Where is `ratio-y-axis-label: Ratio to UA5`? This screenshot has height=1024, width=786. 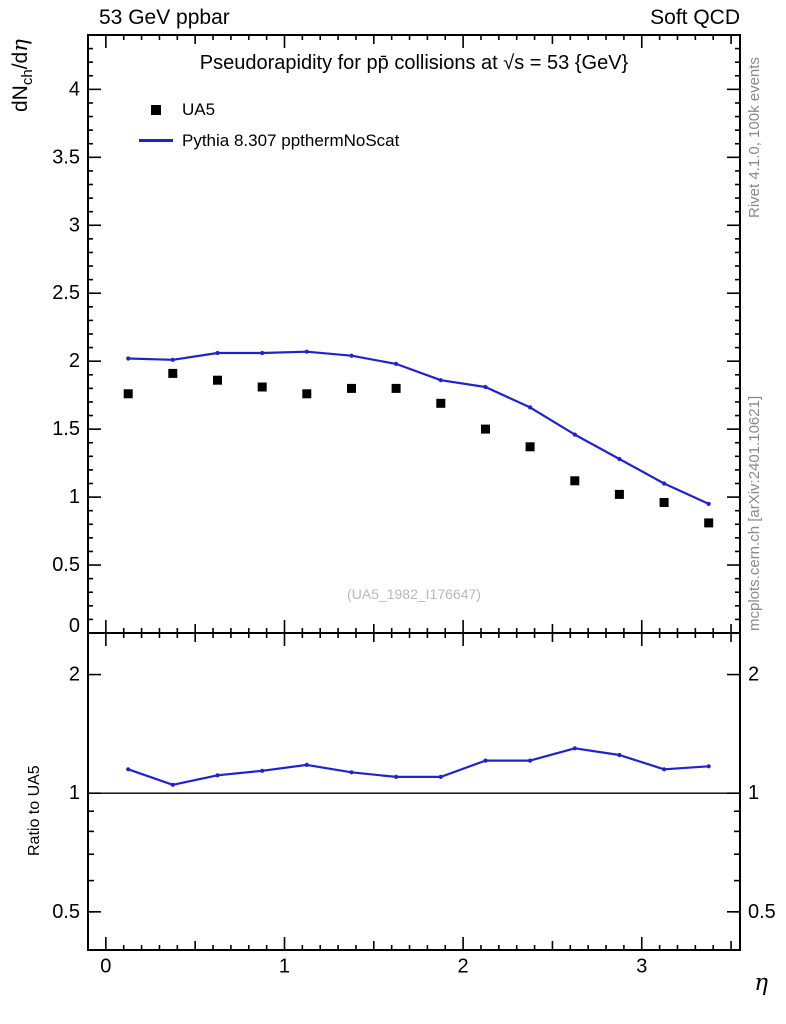 ratio-y-axis-label: Ratio to UA5 is located at coordinates (34, 810).